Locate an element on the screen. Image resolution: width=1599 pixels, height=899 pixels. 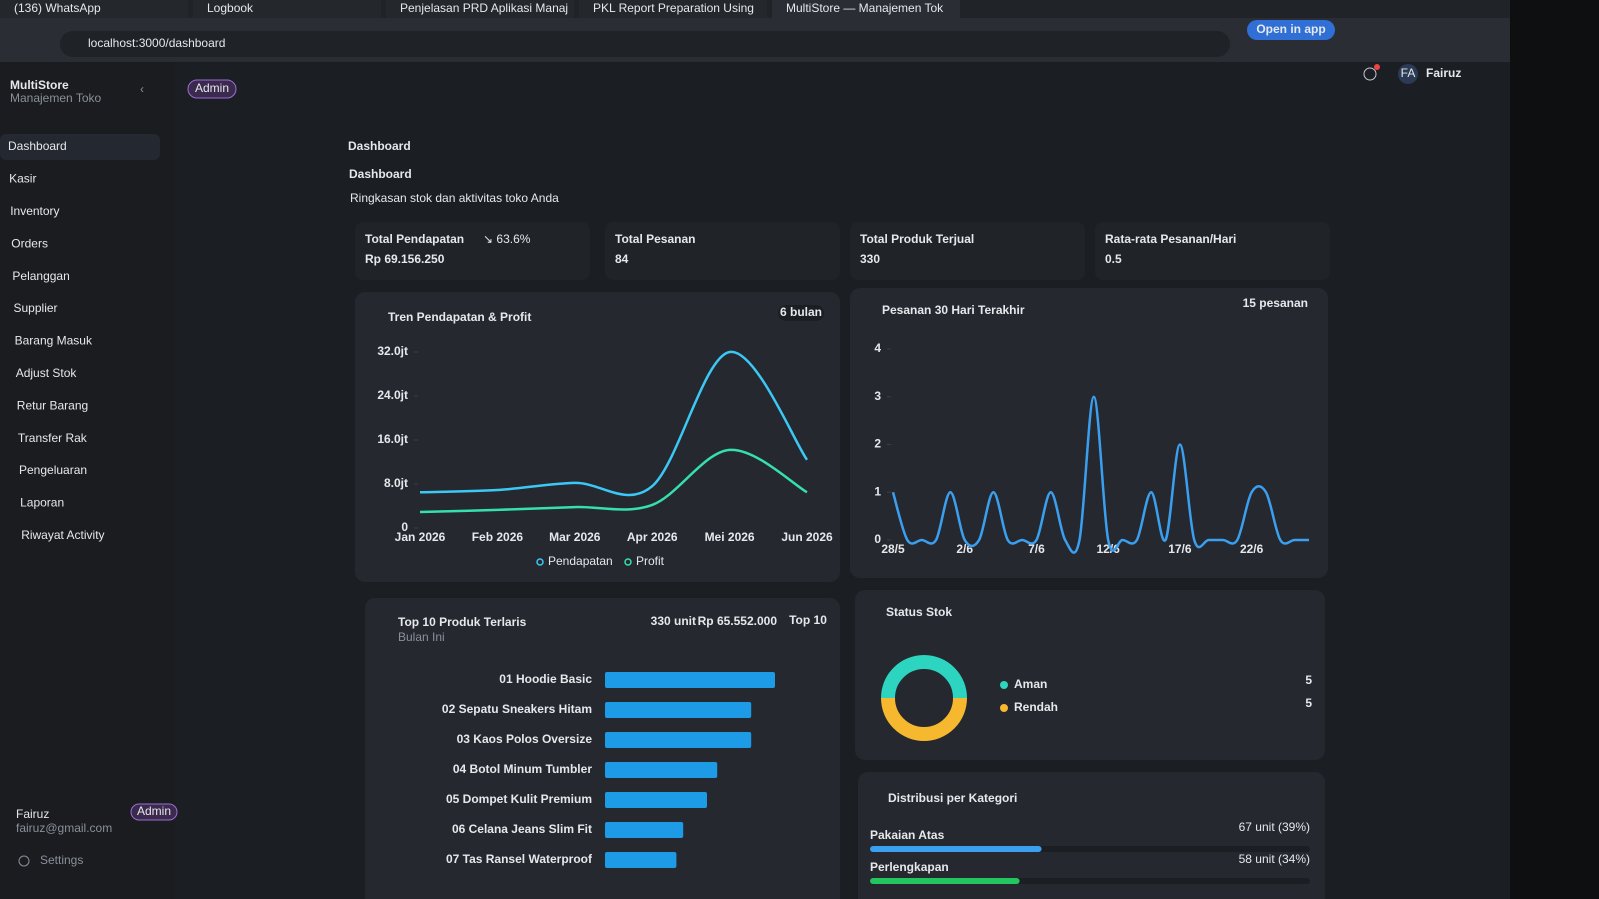
user-email: fairuz@gmail.com is located at coordinates (64, 828).